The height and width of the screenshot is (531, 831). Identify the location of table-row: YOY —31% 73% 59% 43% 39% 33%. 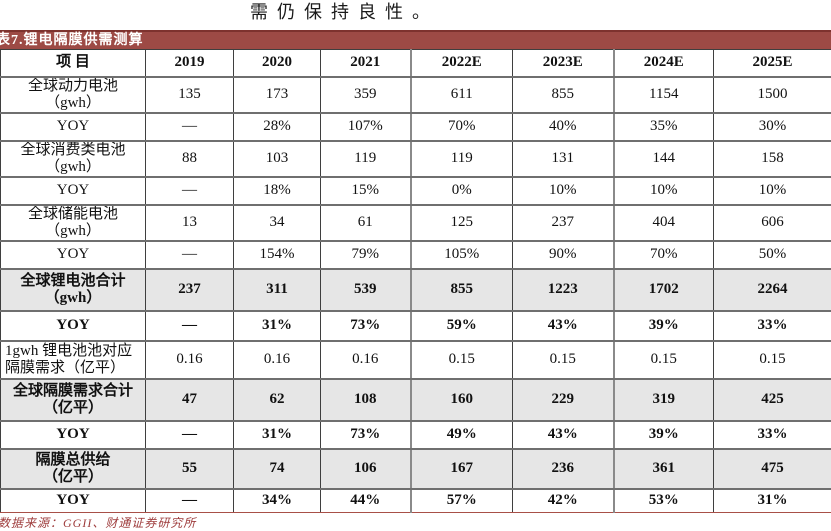
(415, 325).